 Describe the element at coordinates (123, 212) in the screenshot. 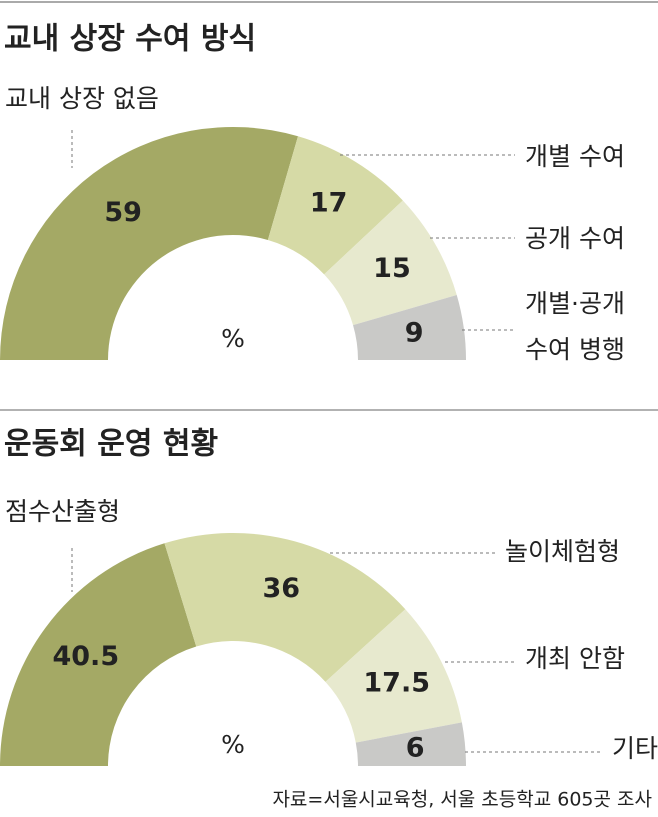

I see `value-label: 59` at that location.